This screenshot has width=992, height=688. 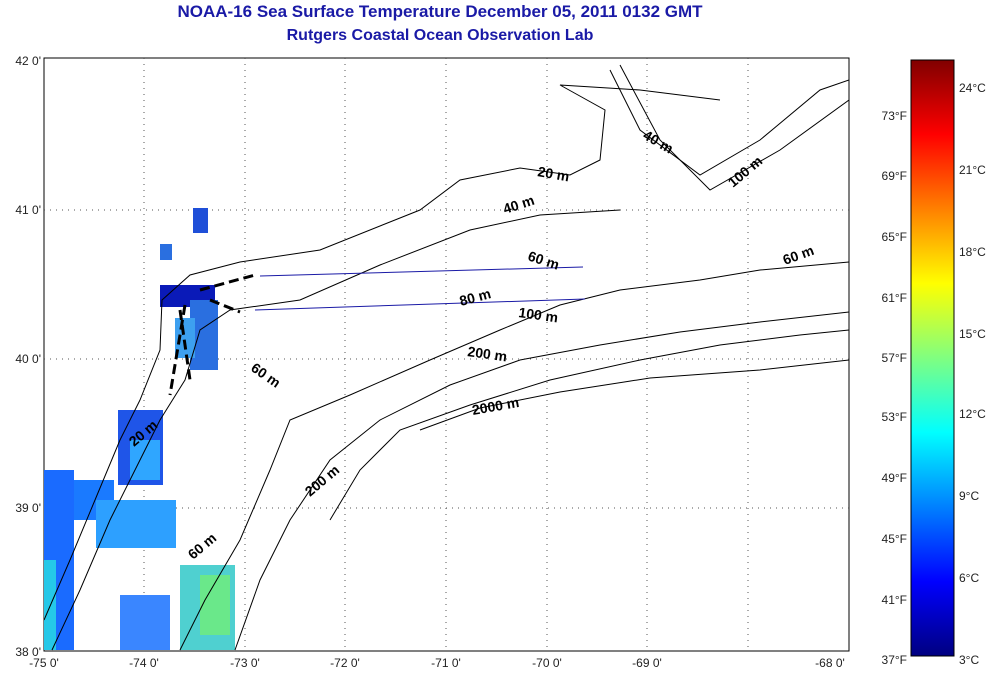 I want to click on lat-tick-label: 40 0', so click(x=28, y=359).